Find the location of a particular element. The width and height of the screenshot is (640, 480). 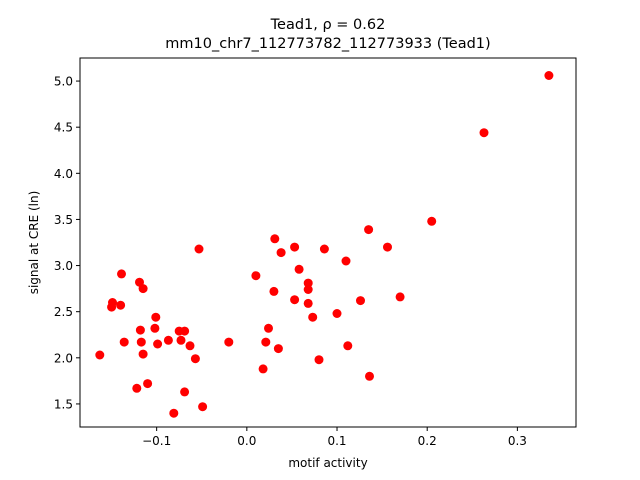

x-tick-label: −0.1 is located at coordinates (156, 441).